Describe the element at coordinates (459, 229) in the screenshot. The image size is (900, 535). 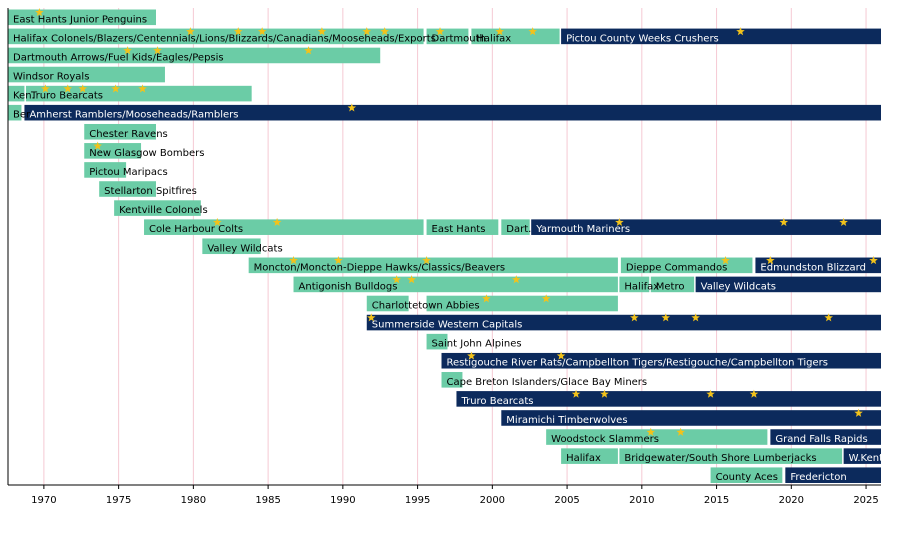
I see `bar-label: East Hants` at that location.